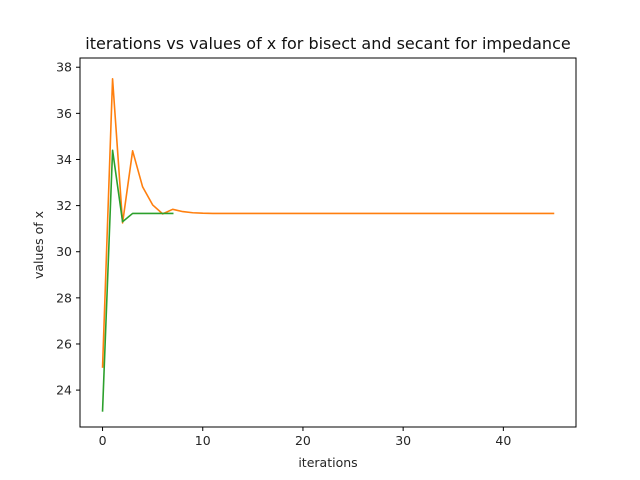  I want to click on x-tick-label: 30, so click(403, 440).